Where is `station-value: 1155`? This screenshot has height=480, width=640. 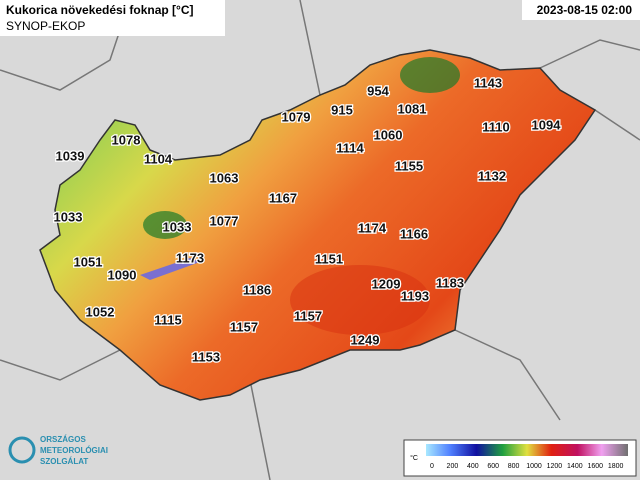 station-value: 1155 is located at coordinates (409, 165).